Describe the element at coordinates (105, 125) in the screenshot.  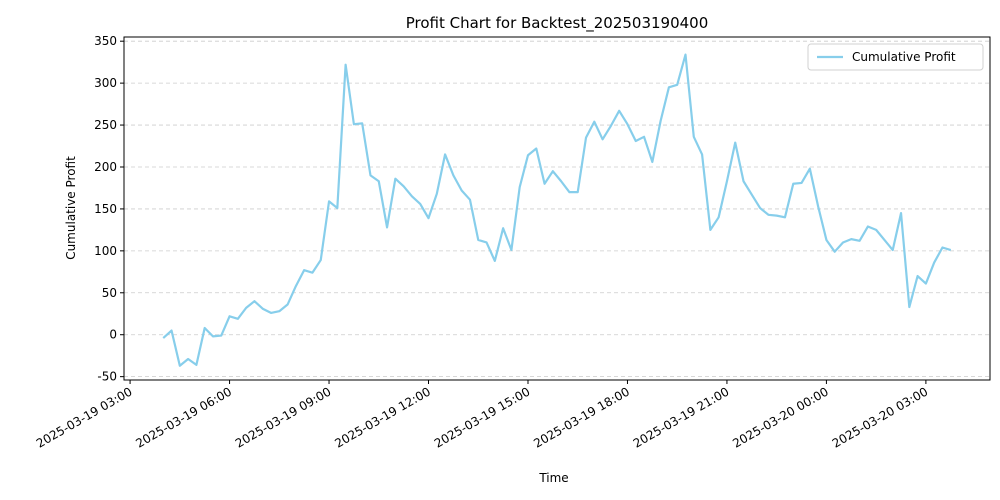
I see `y-tick-label: 250` at that location.